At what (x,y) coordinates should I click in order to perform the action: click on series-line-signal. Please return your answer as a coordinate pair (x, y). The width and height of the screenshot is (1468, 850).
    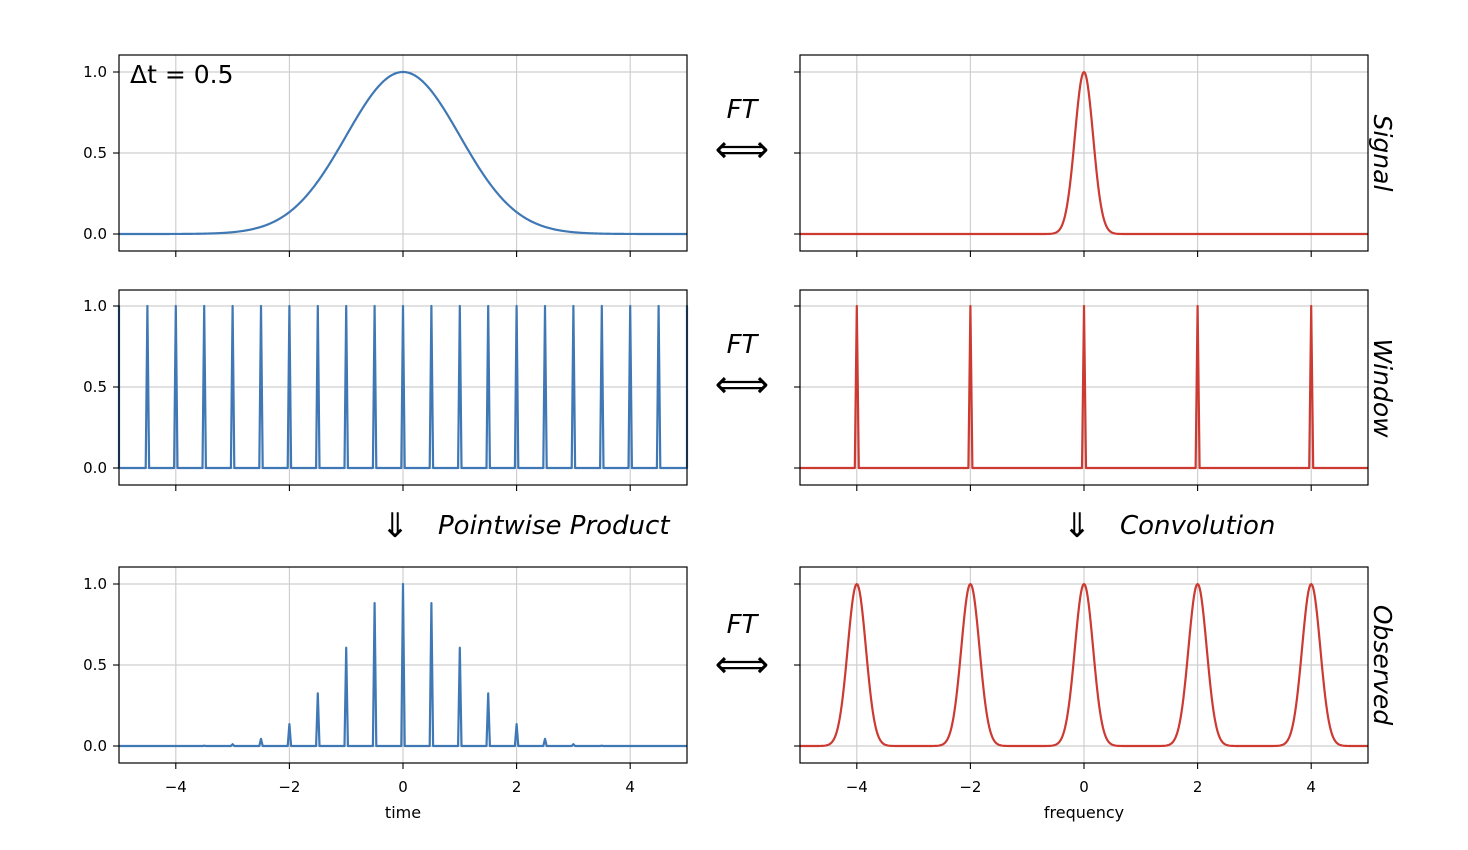
    Looking at the image, I should click on (403, 153).